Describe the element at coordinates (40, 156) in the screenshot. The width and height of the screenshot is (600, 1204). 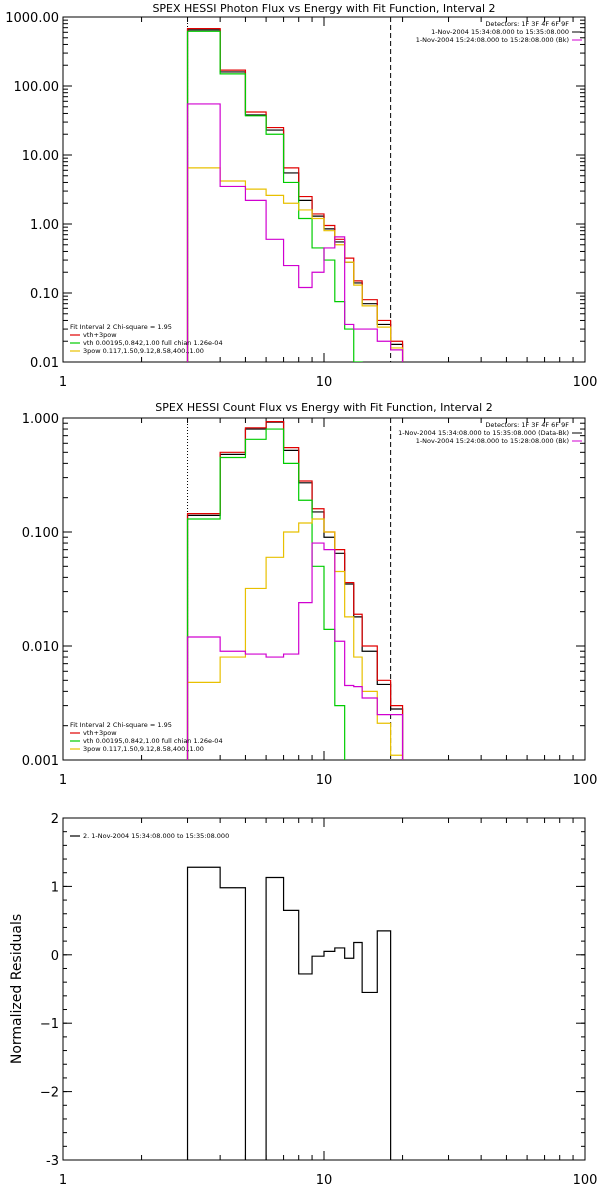
I see `y-tick-label: 10.00` at that location.